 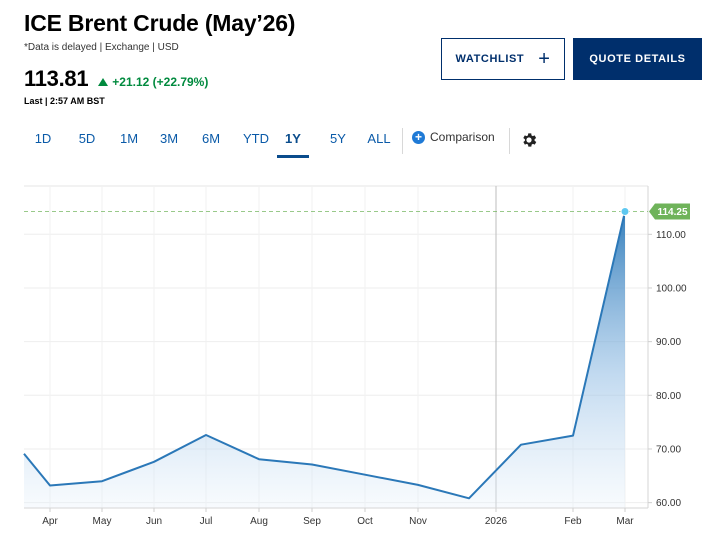 What do you see at coordinates (490, 59) in the screenshot?
I see `watchlist-label: WATCHLIST` at bounding box center [490, 59].